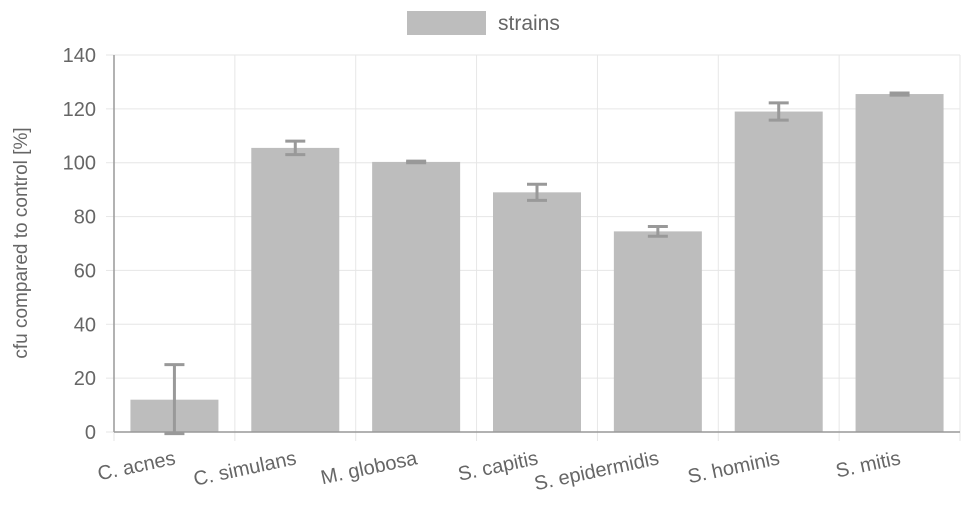  Describe the element at coordinates (369, 468) in the screenshot. I see `x-tick-label: M. globosa` at that location.